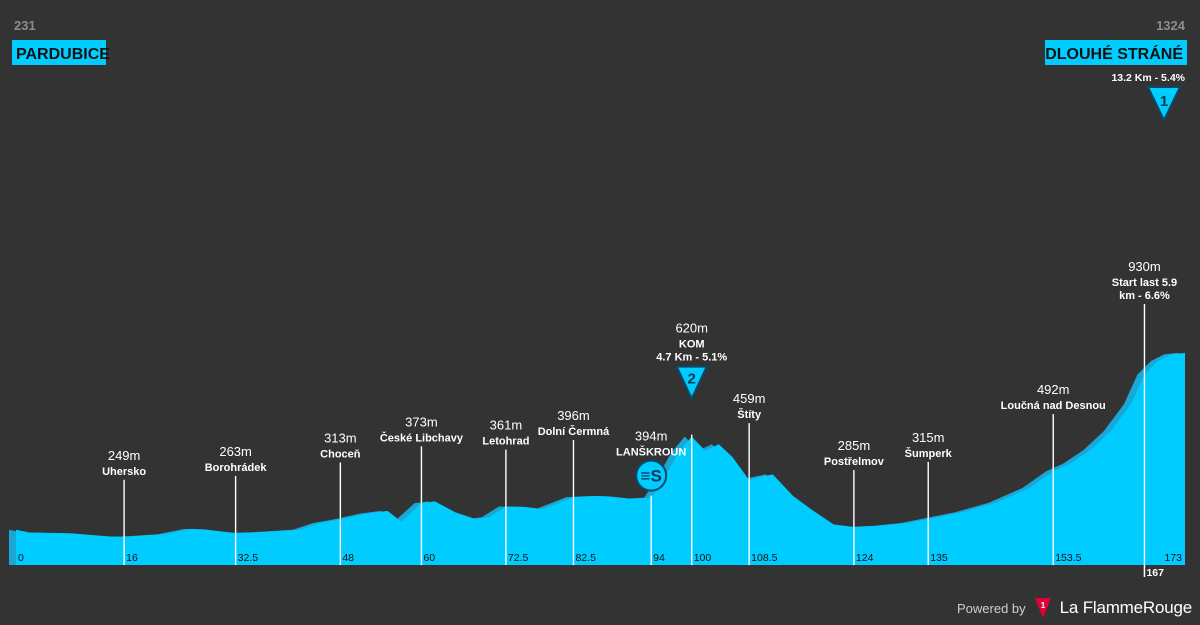 This screenshot has width=1200, height=625. I want to click on waypoint-name: Start last 5.9, so click(1144, 283).